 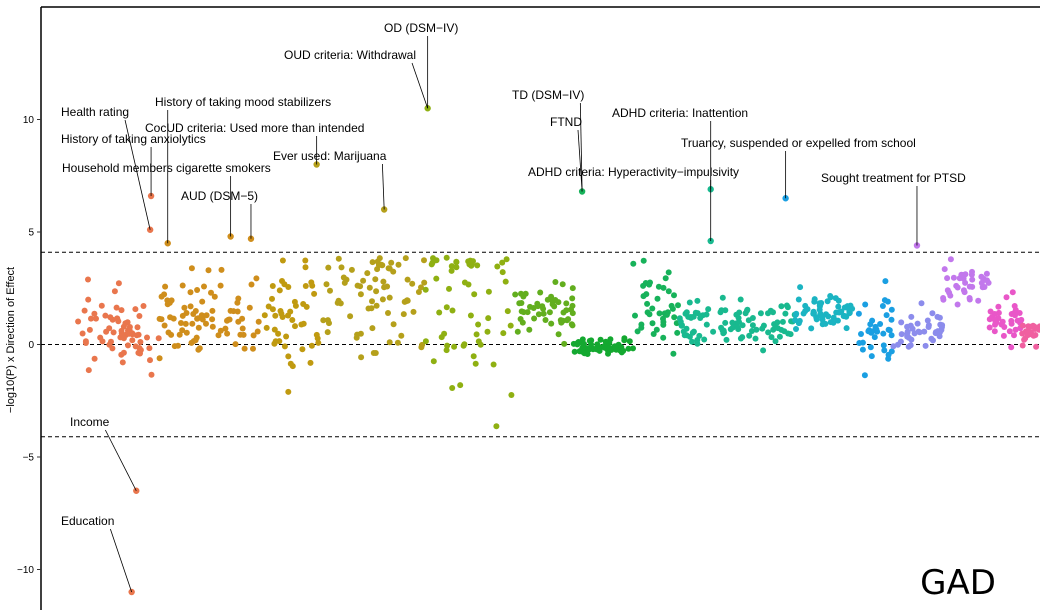 What do you see at coordinates (893, 178) in the screenshot?
I see `annotation-label: Sought treatment for PTSD` at bounding box center [893, 178].